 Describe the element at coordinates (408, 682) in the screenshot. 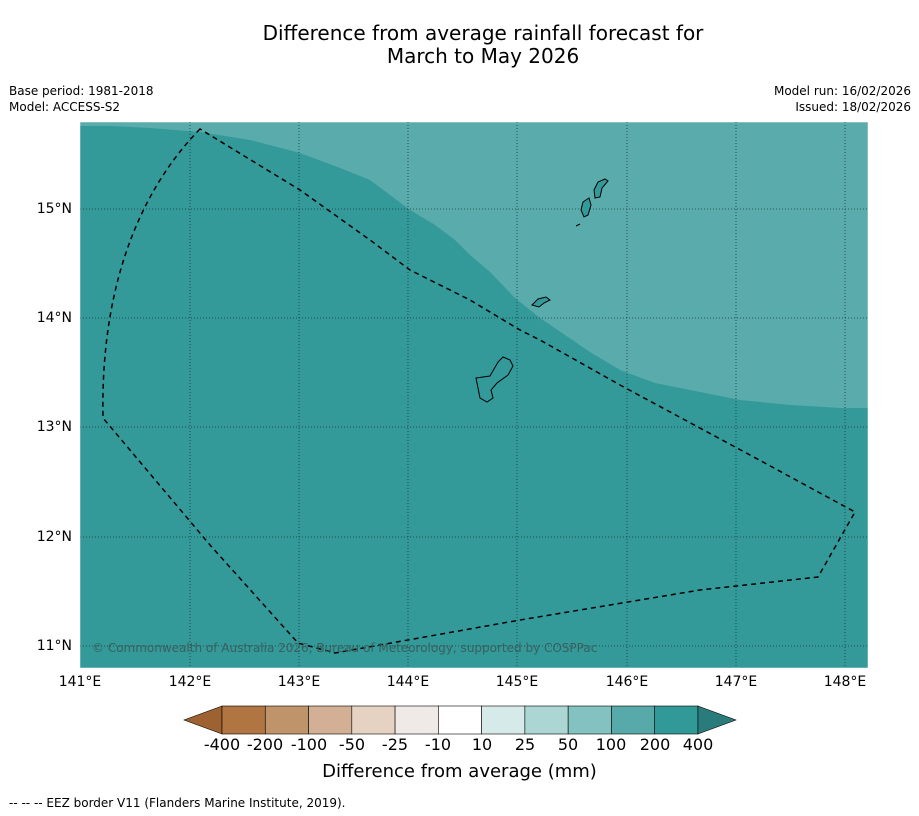

I see `lon-tick: 144°E` at that location.